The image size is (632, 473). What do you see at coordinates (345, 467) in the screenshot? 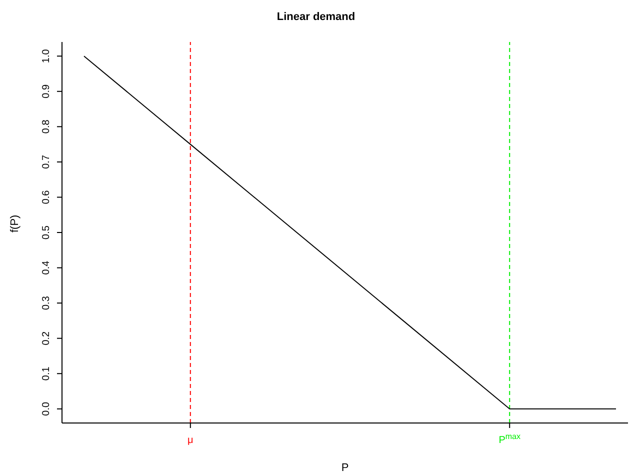
I see `x-axis-title: P` at bounding box center [345, 467].